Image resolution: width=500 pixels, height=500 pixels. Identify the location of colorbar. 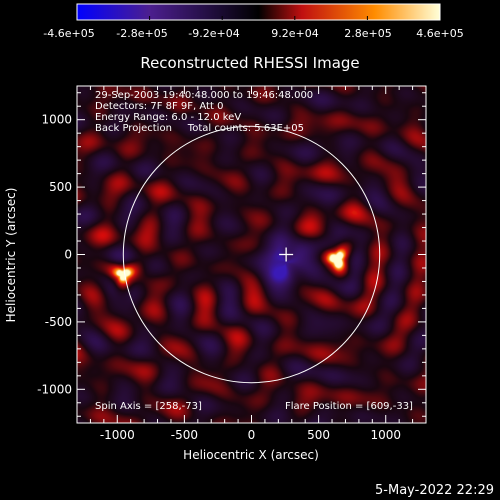
(258, 12).